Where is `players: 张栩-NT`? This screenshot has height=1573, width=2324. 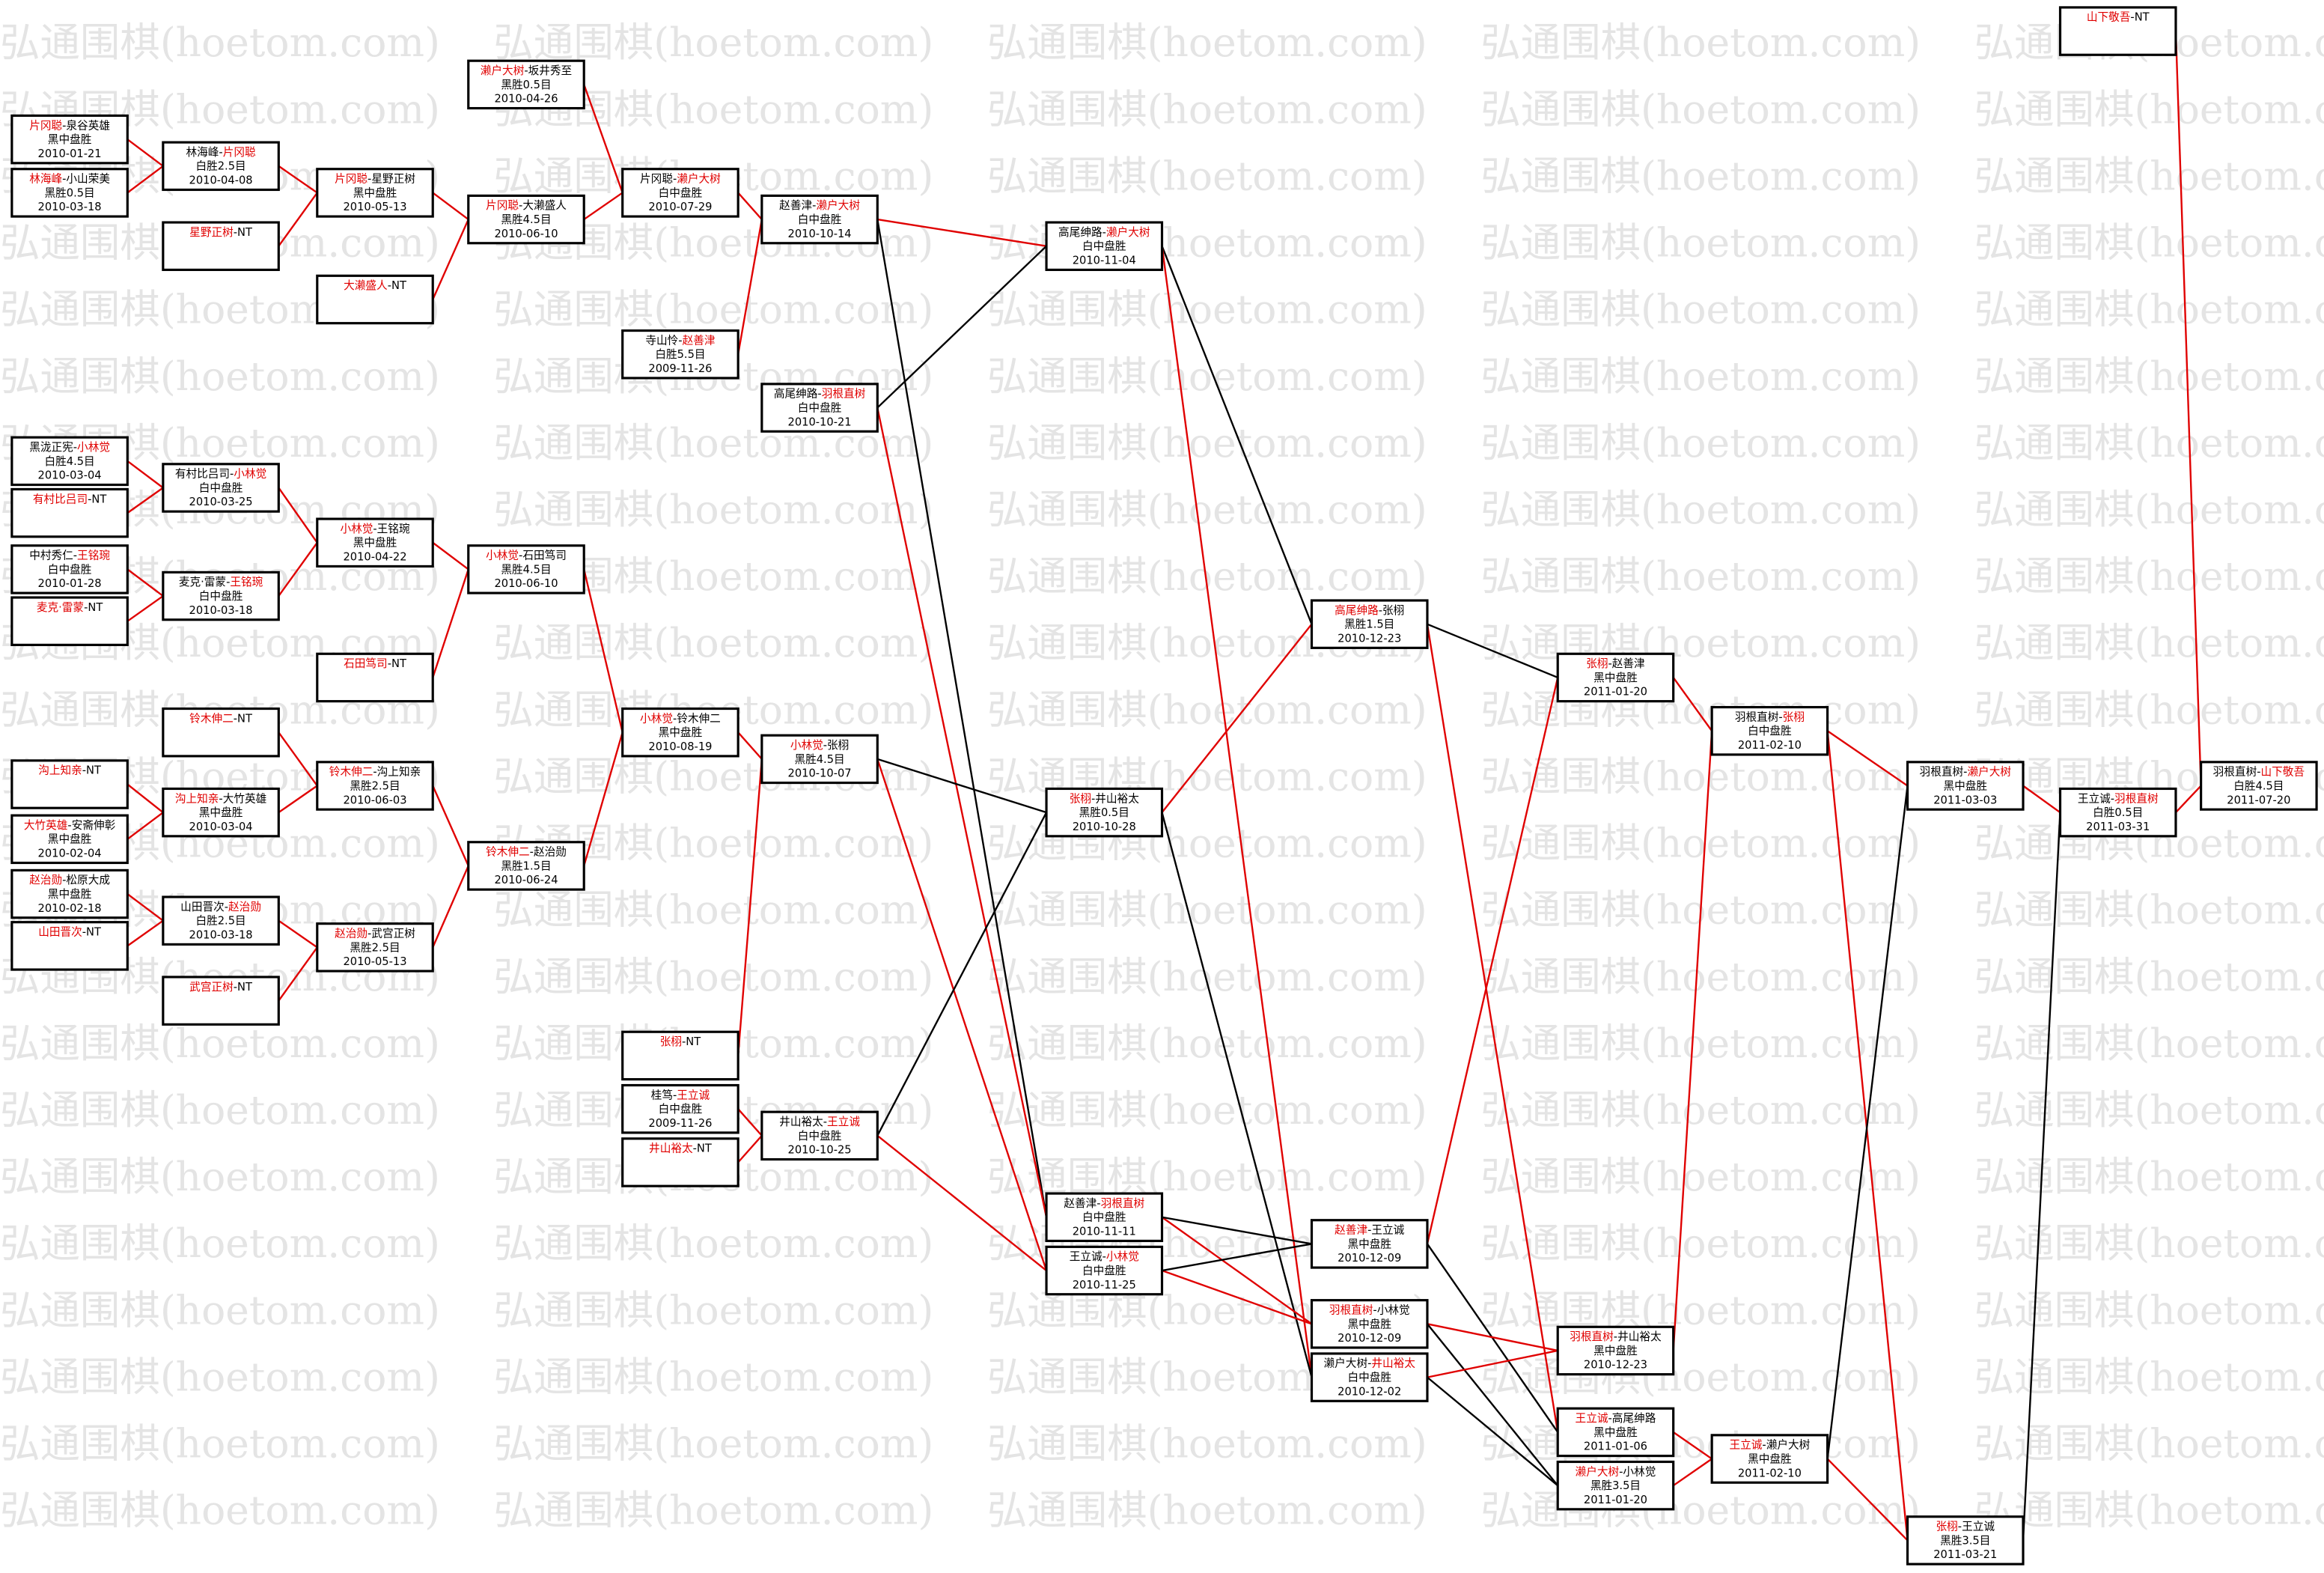 players: 张栩-NT is located at coordinates (681, 1041).